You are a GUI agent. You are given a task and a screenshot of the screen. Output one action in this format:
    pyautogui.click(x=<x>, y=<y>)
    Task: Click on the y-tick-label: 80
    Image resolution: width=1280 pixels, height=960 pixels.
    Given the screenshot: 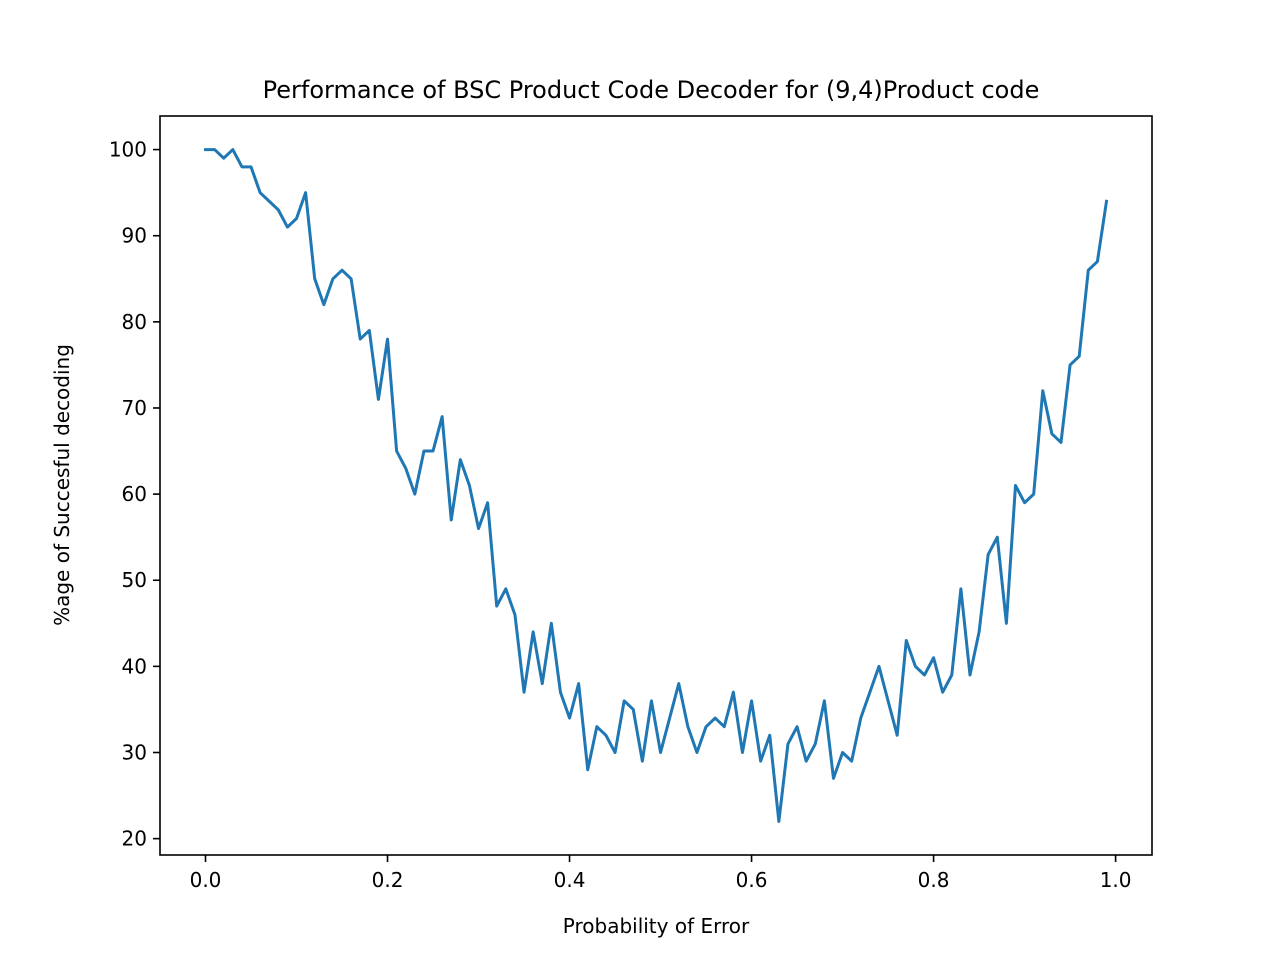 What is the action you would take?
    pyautogui.click(x=134, y=322)
    